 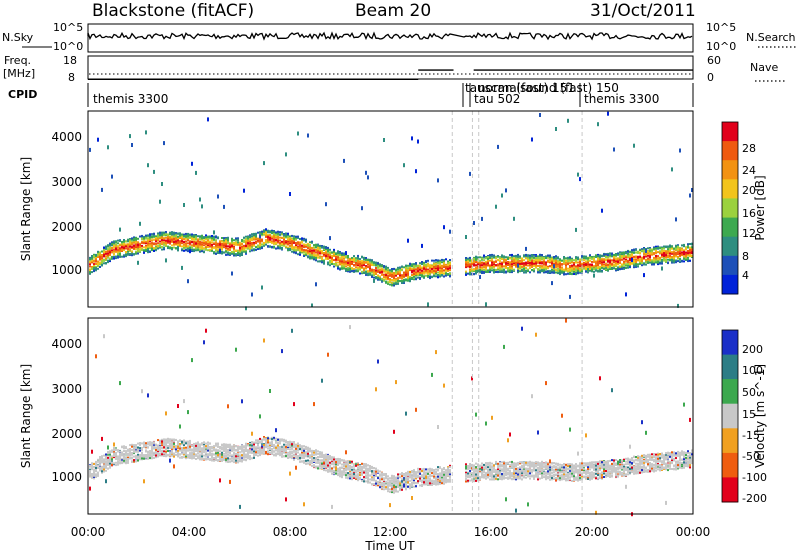 I want to click on freq-tick-bottom: 8, so click(x=71, y=77).